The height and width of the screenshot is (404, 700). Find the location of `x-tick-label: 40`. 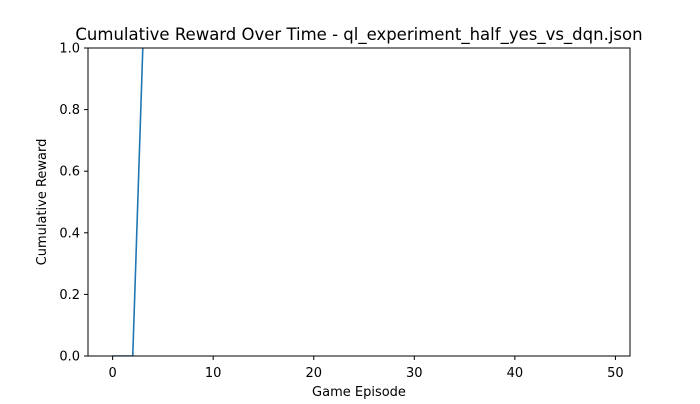

x-tick-label: 40 is located at coordinates (515, 373).